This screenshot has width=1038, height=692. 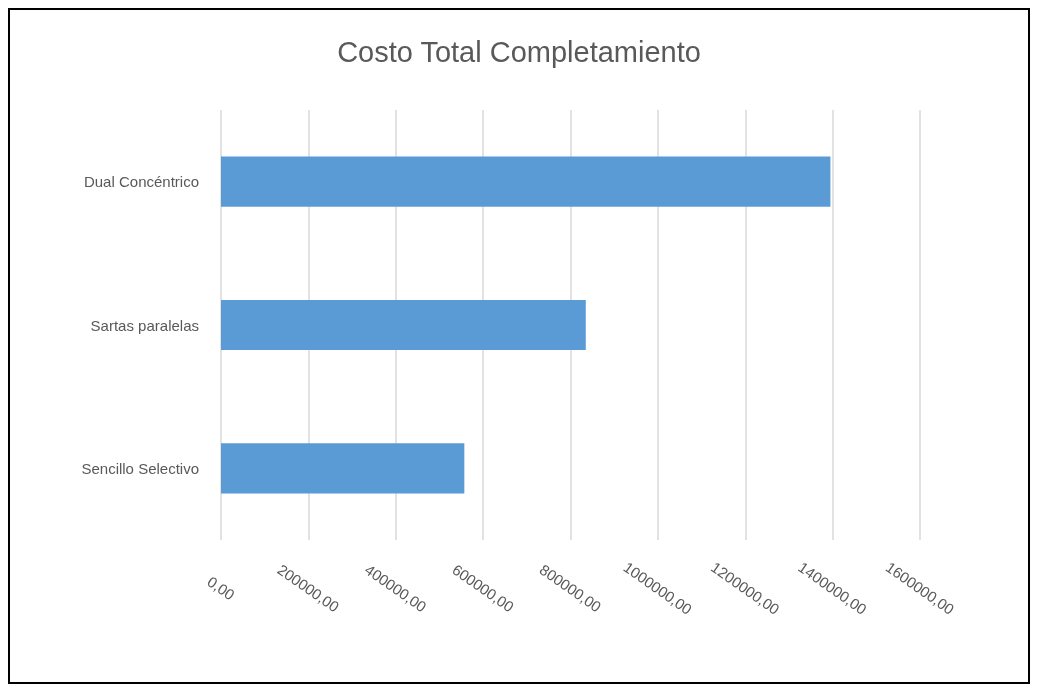 What do you see at coordinates (221, 588) in the screenshot?
I see `x-tick-label: 0,00` at bounding box center [221, 588].